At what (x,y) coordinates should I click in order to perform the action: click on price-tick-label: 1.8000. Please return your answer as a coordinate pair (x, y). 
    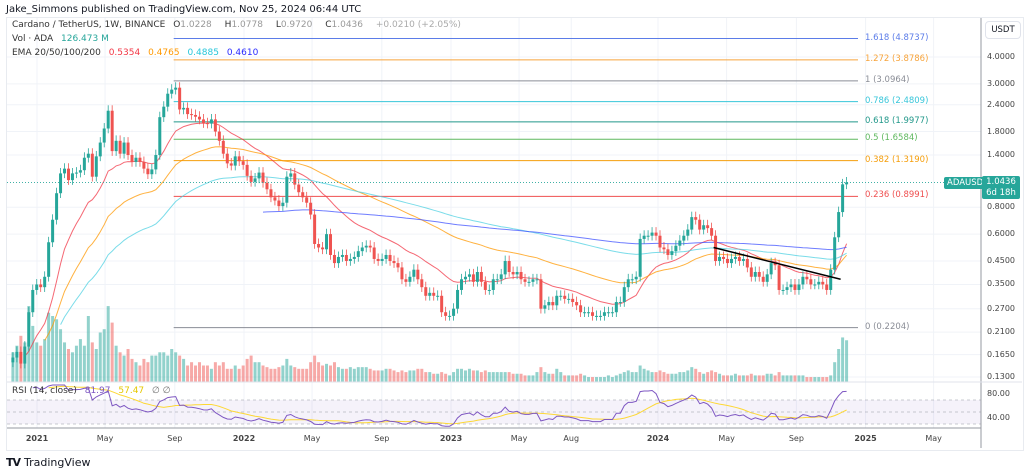
    Looking at the image, I should click on (1001, 131).